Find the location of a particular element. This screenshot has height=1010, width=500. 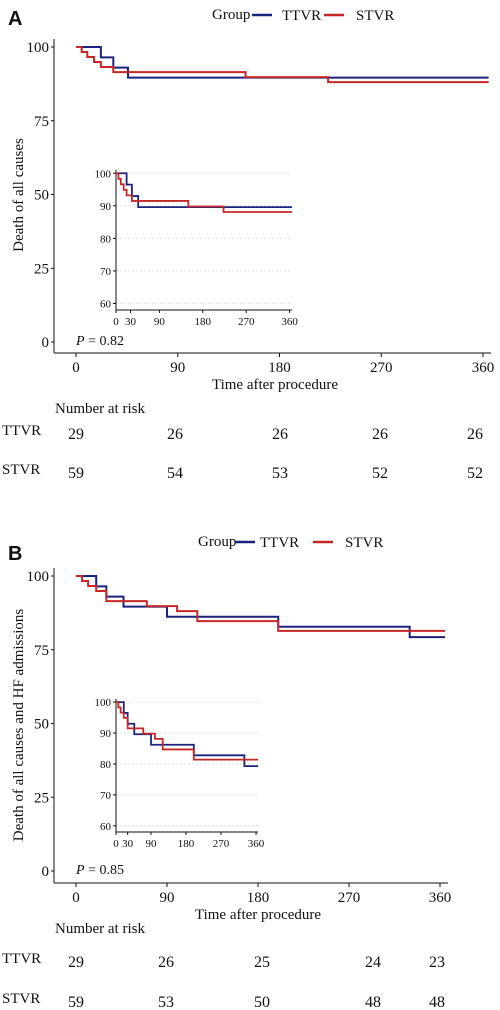

p-value-number: = 0.85 is located at coordinates (104, 870).